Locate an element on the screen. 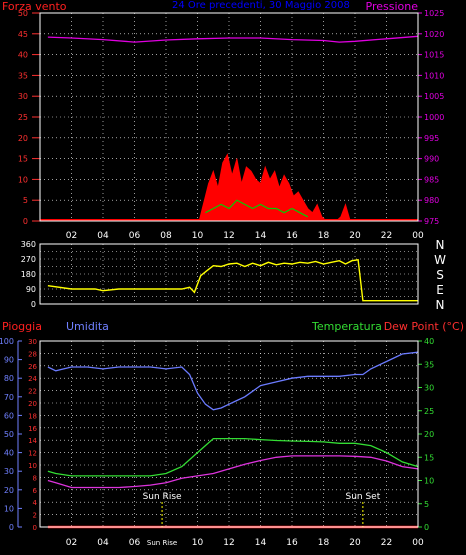 The width and height of the screenshot is (466, 555). pressure-axis-title: Pressione is located at coordinates (392, 6).